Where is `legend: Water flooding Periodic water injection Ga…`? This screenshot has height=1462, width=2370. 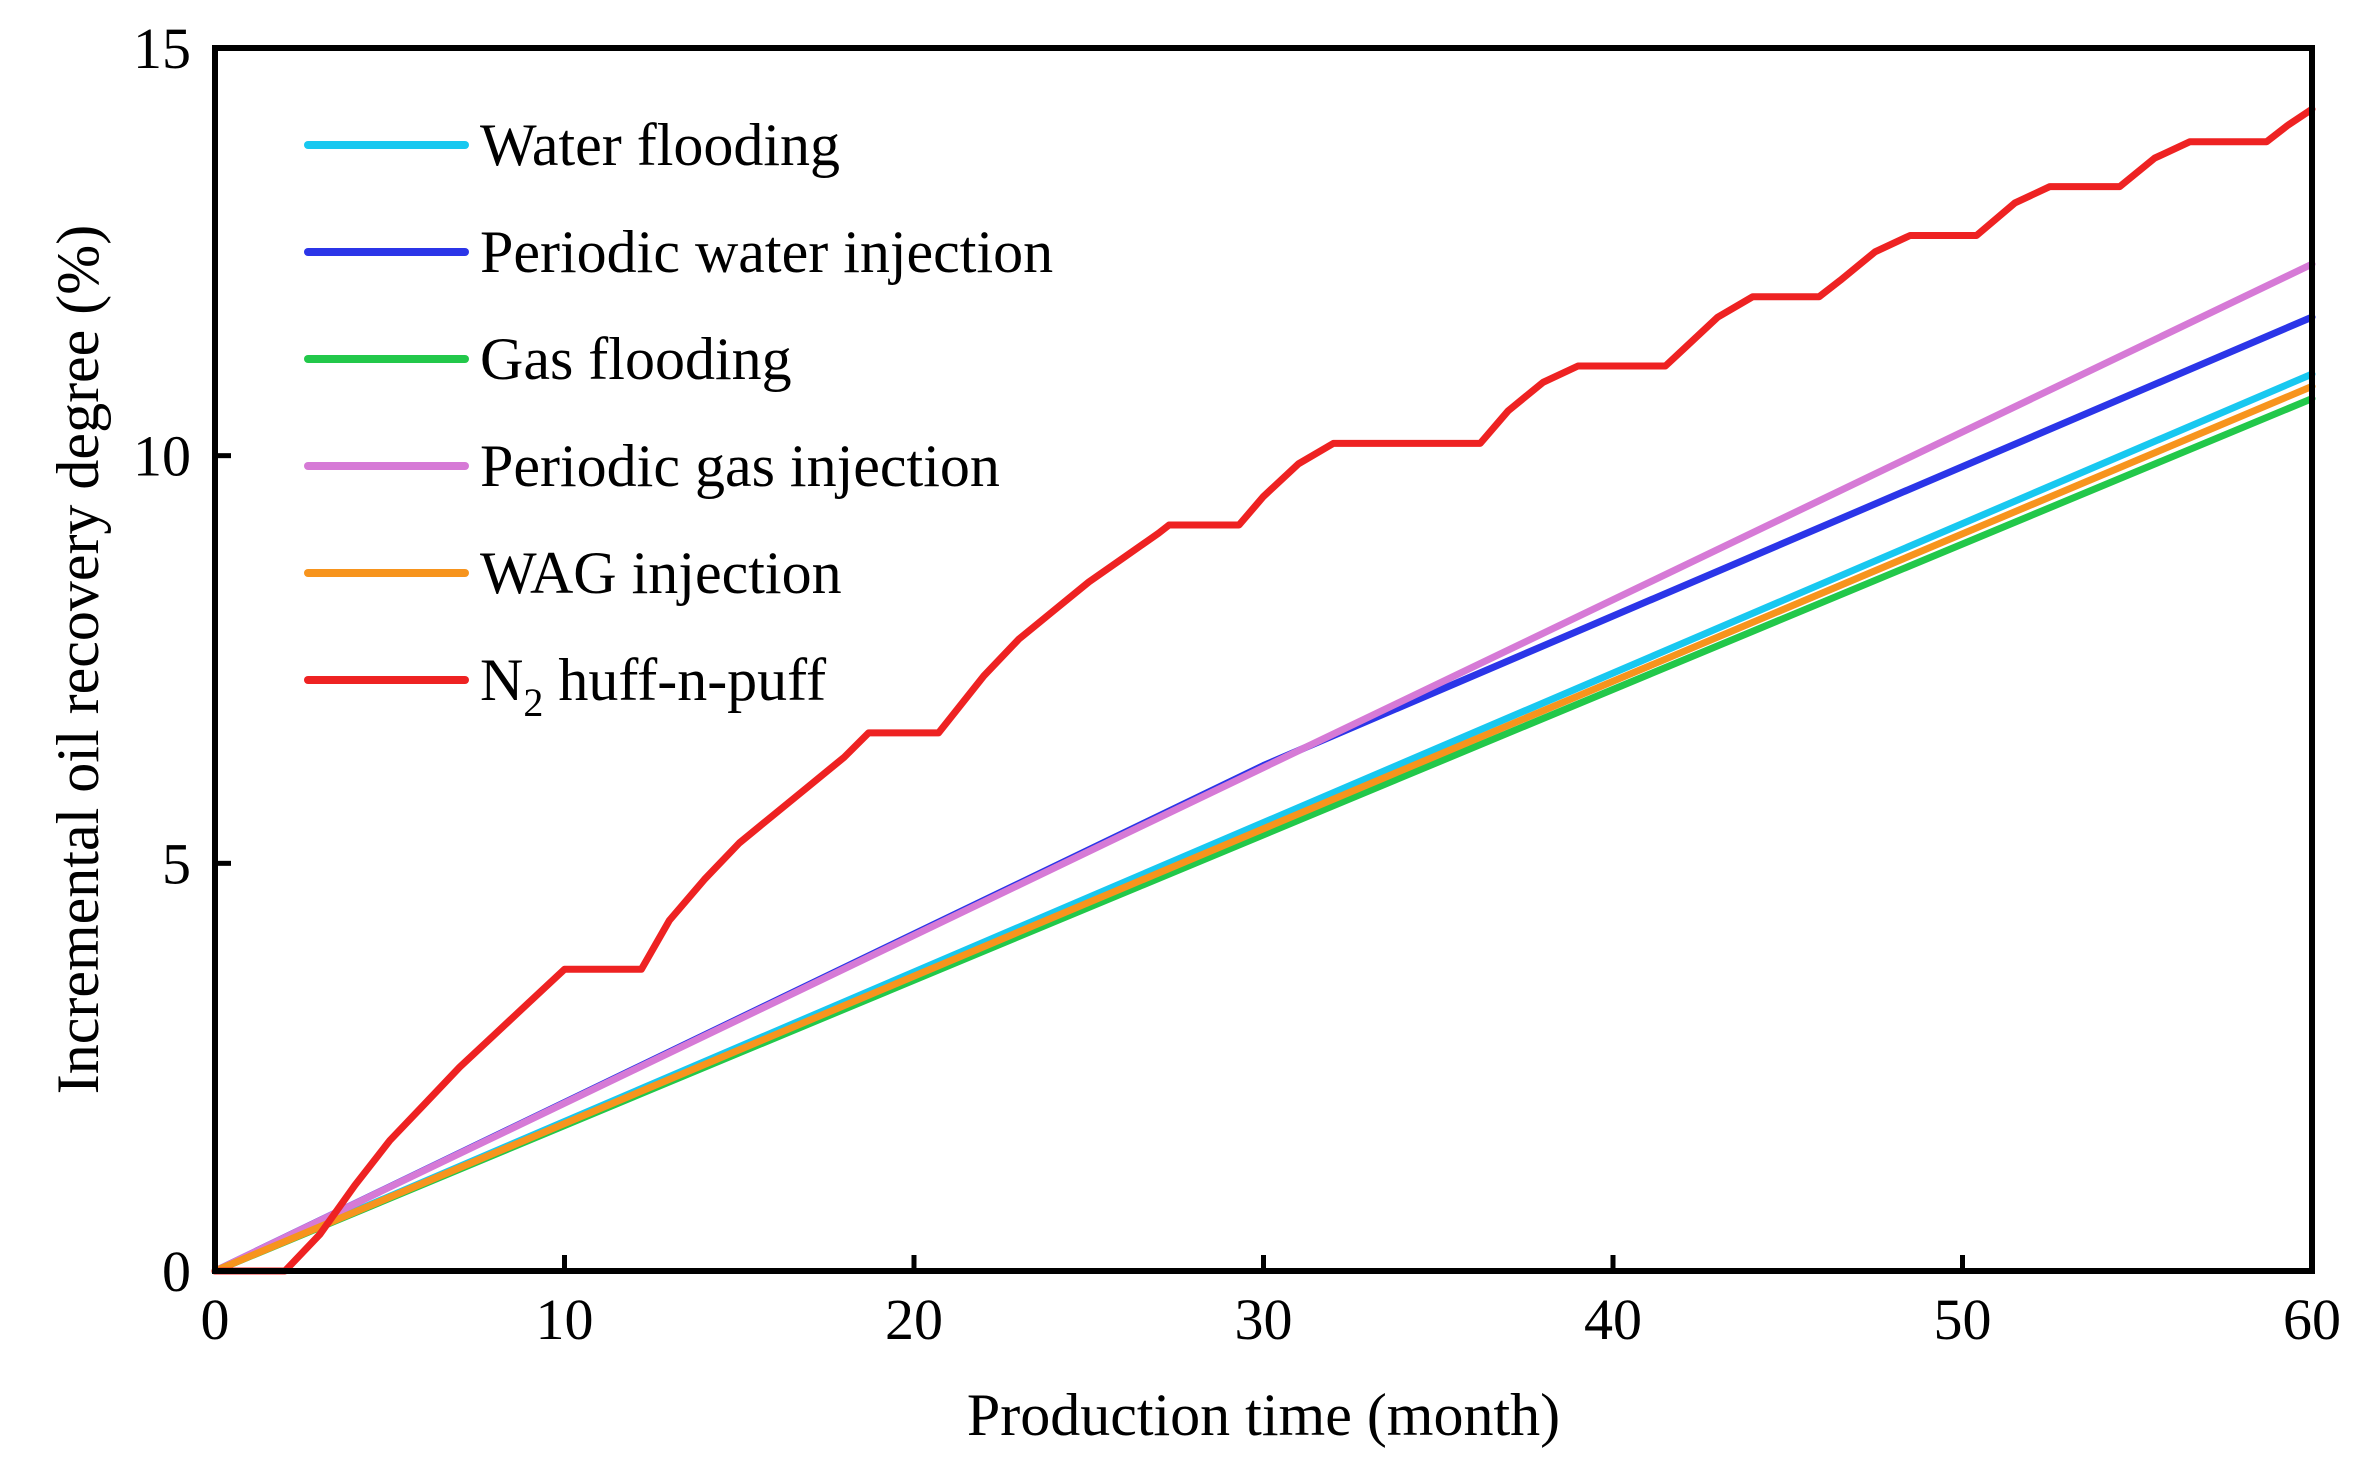 legend: Water flooding Periodic water injection Ga… is located at coordinates (678, 418).